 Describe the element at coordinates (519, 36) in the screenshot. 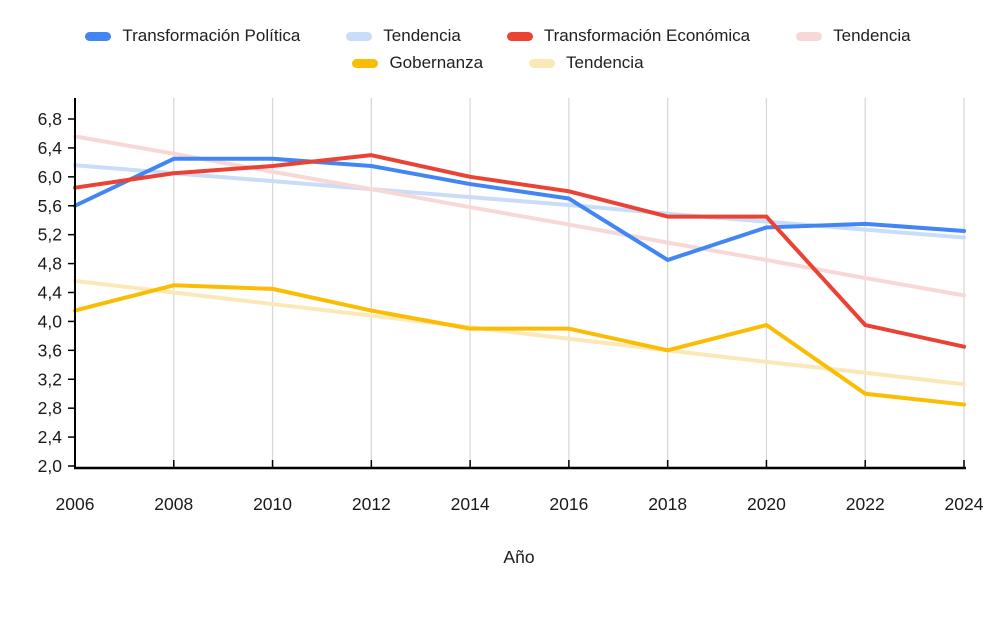

I see `legend-swatch-economica` at that location.